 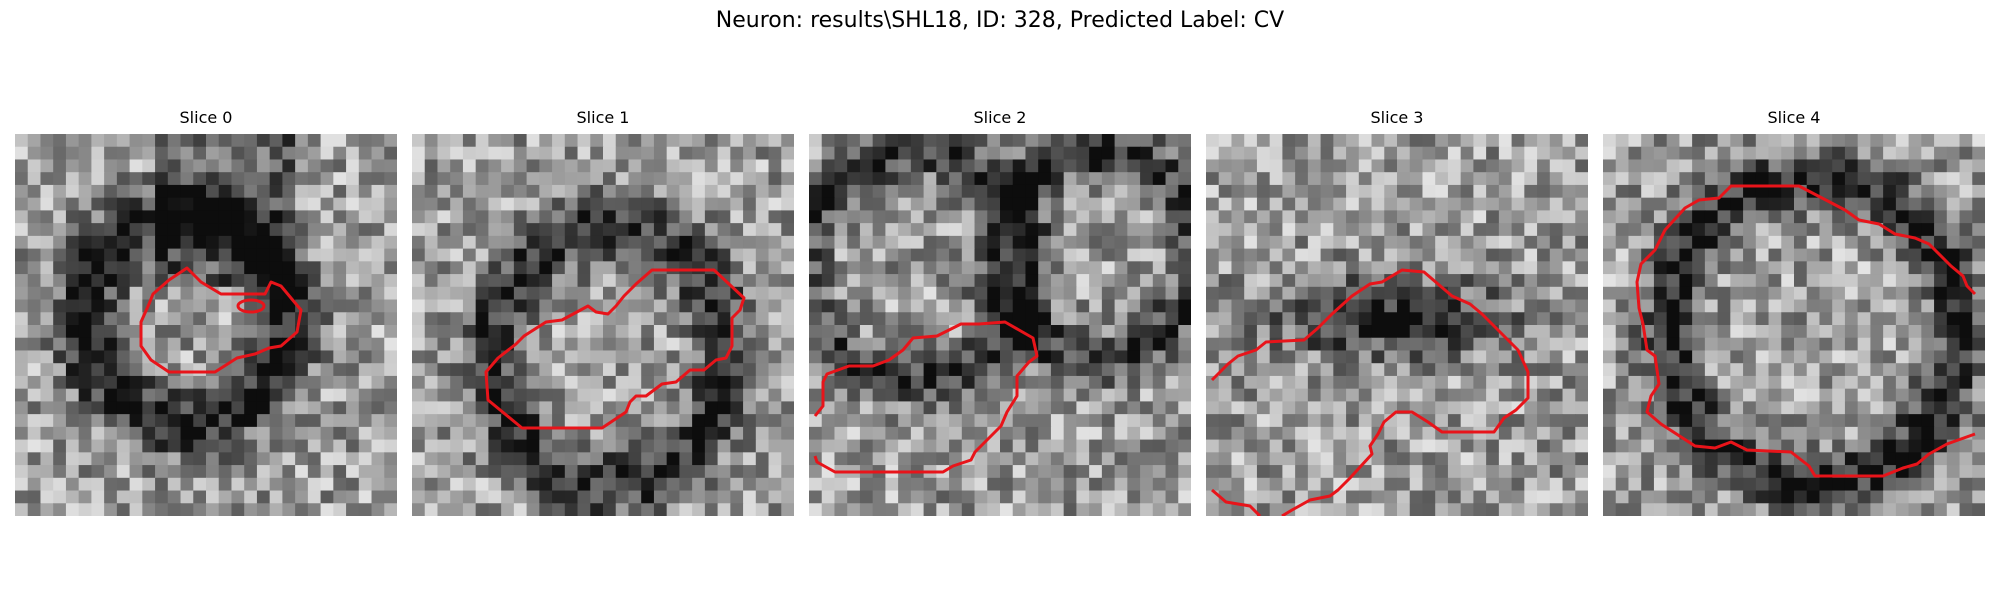 I want to click on slice-title: Slice 1, so click(x=603, y=117).